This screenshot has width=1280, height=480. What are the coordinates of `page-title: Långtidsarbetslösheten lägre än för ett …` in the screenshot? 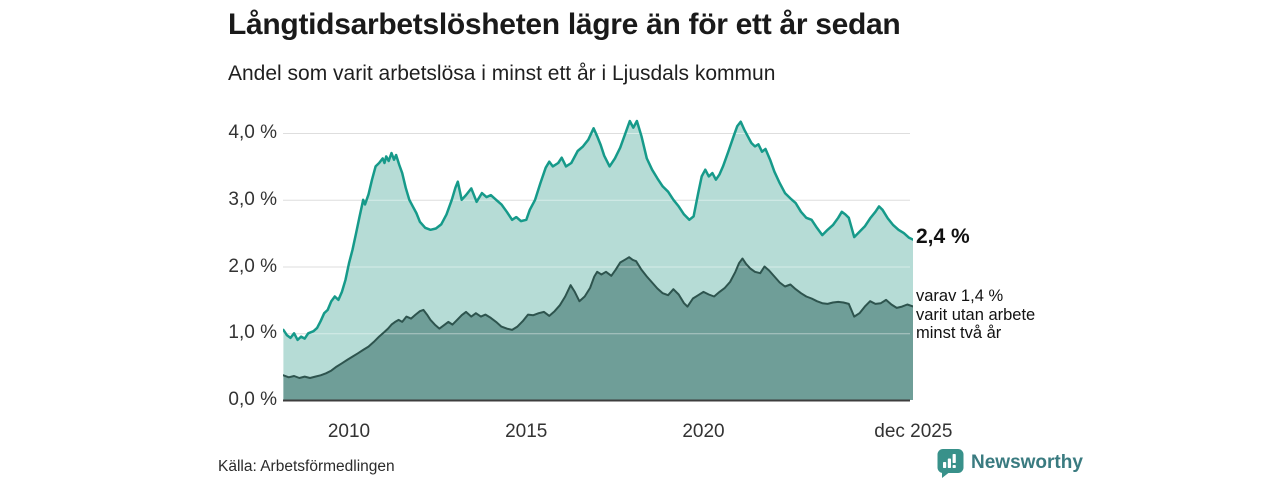 It's located at (564, 24).